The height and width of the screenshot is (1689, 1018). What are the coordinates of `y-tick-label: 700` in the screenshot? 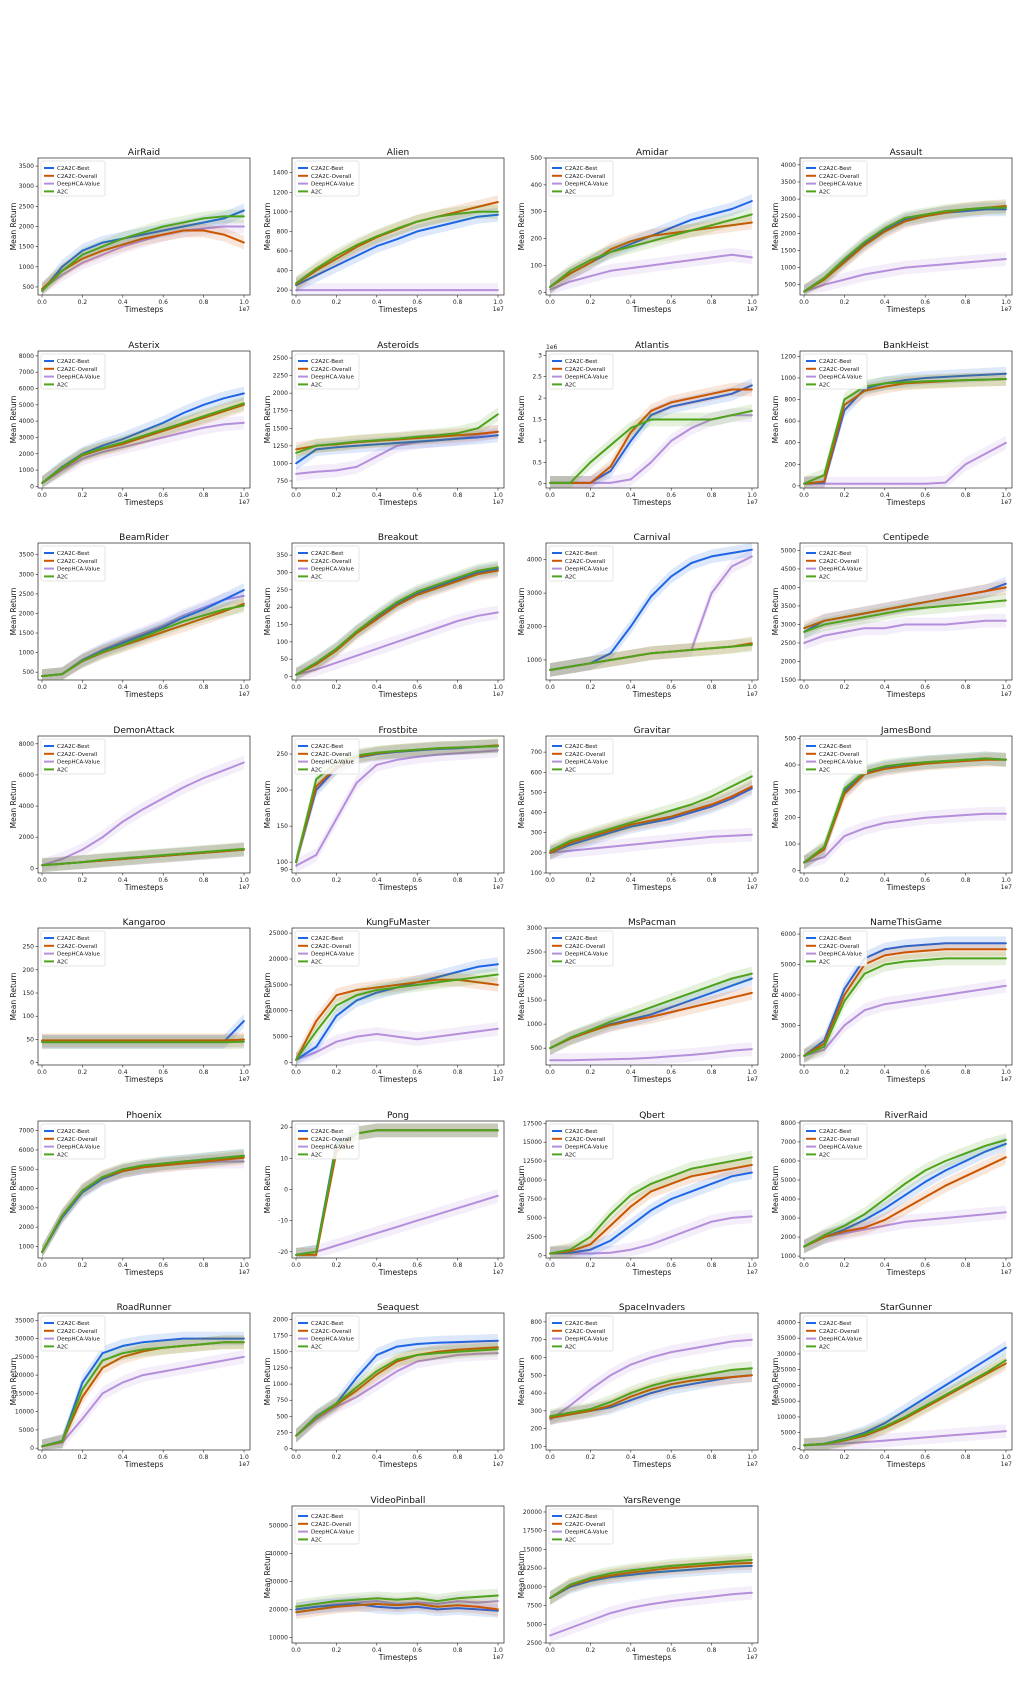 It's located at (537, 752).